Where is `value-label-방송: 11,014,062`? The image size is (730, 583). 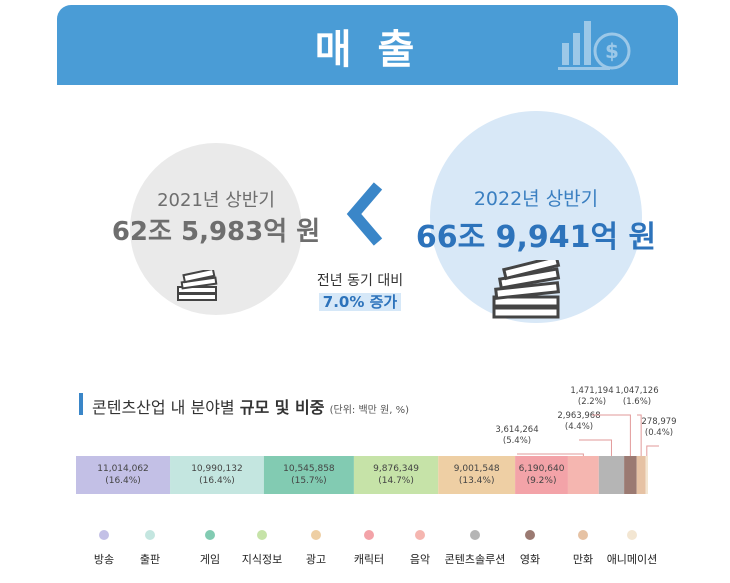
value-label-방송: 11,014,062 is located at coordinates (123, 469).